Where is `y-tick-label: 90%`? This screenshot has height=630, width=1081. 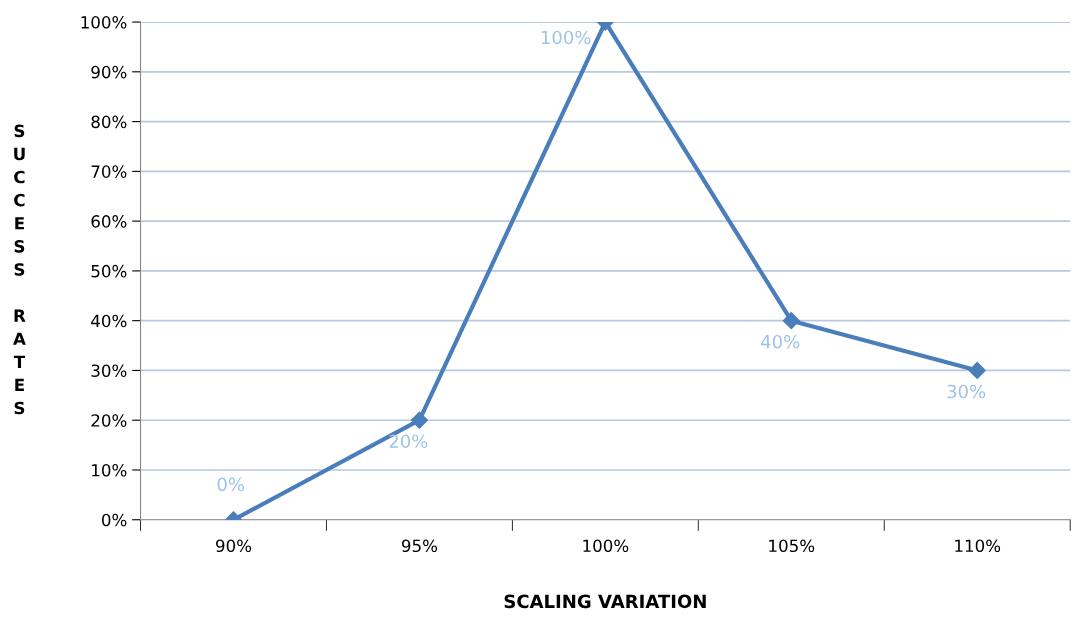
y-tick-label: 90% is located at coordinates (109, 72).